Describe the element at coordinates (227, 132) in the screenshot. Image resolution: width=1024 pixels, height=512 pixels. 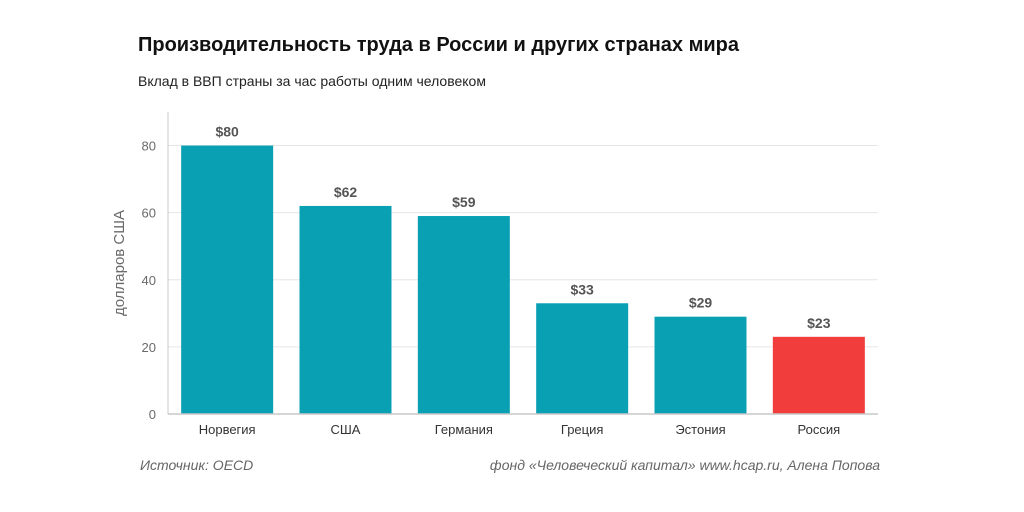
I see `value-label: $80` at that location.